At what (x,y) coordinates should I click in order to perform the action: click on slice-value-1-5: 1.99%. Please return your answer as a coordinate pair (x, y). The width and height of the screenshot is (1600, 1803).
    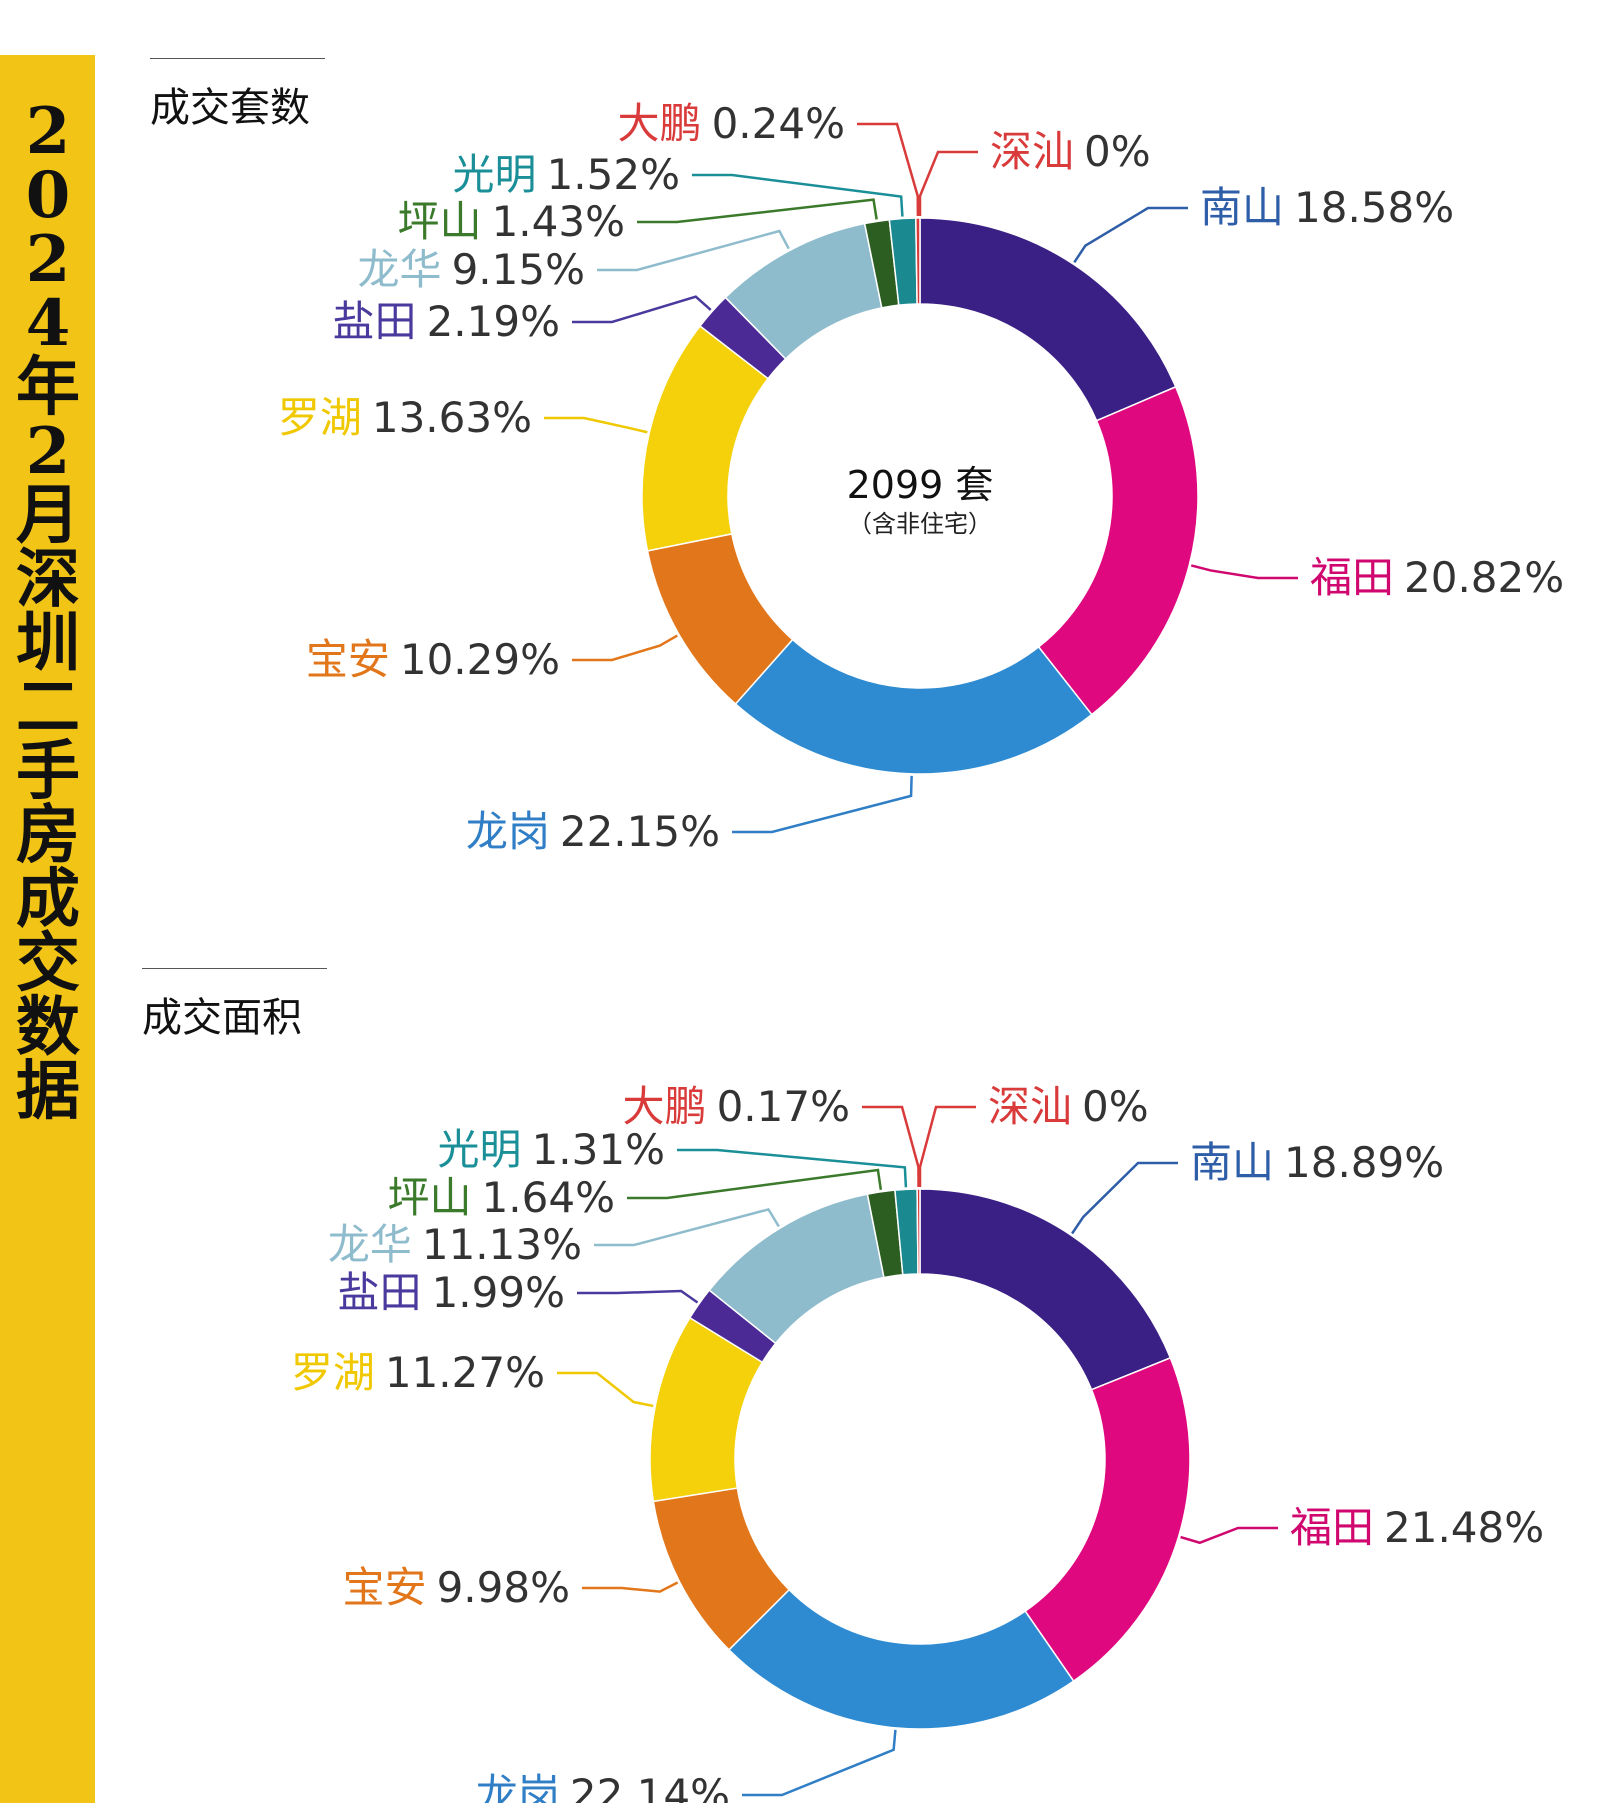
    Looking at the image, I should click on (498, 1292).